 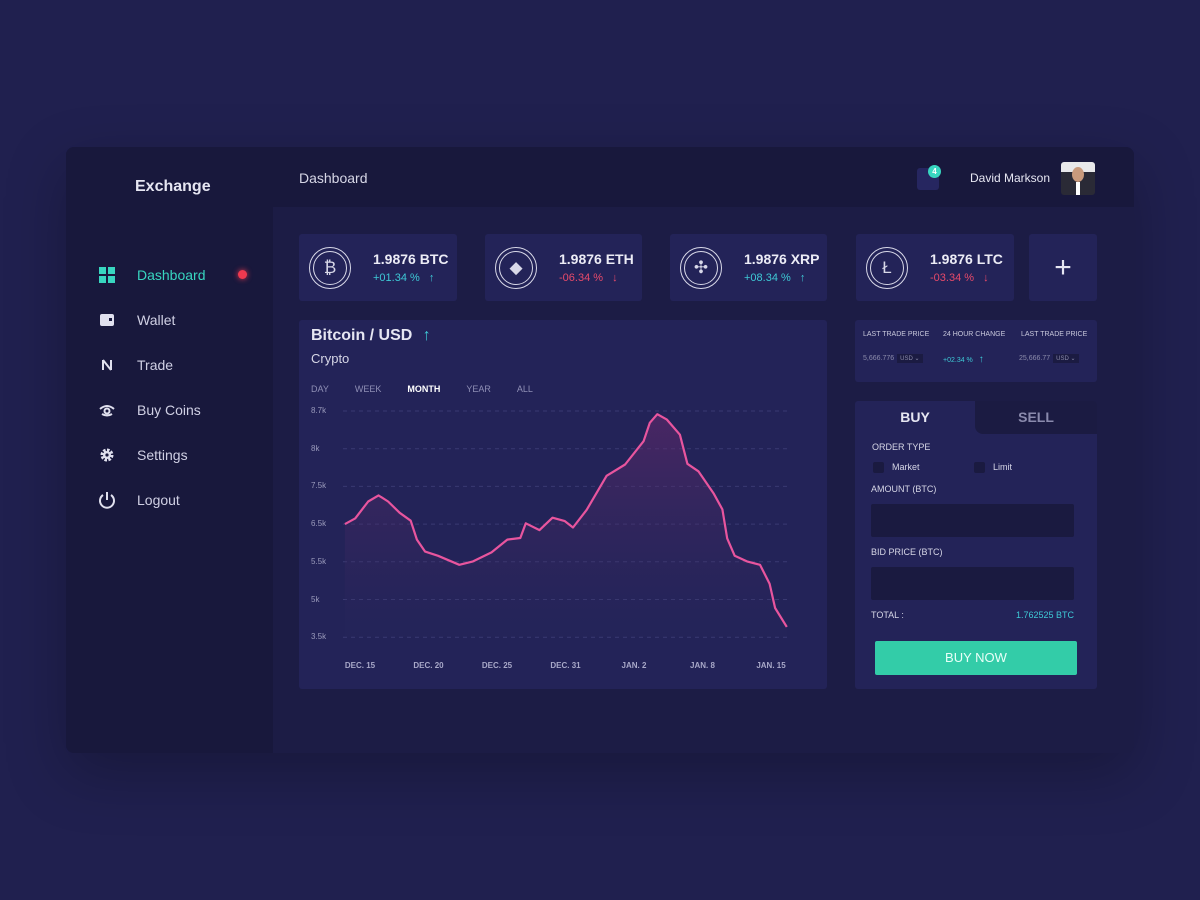 What do you see at coordinates (136, 320) in the screenshot?
I see `sidebar-item-wallet: Wallet` at bounding box center [136, 320].